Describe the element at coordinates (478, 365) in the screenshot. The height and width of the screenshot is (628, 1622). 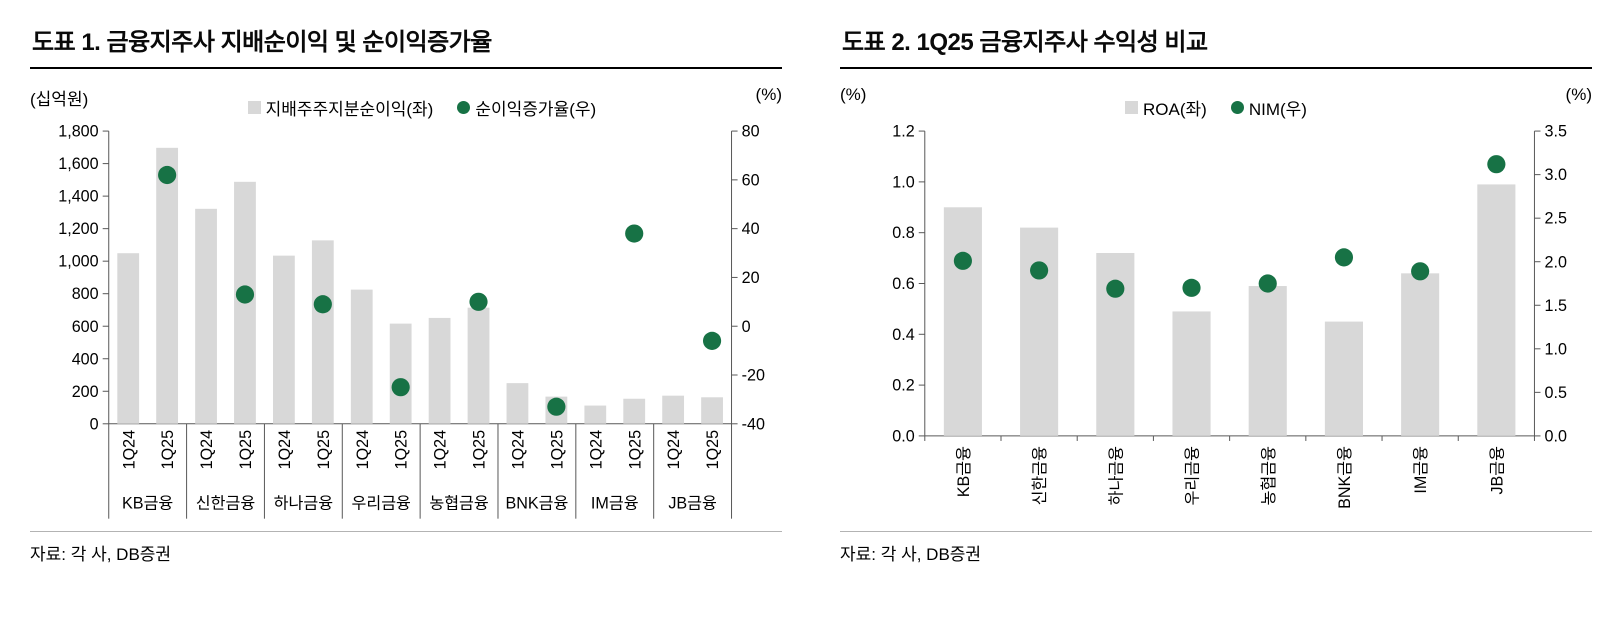
I see `bar-농협금융-1Q25` at that location.